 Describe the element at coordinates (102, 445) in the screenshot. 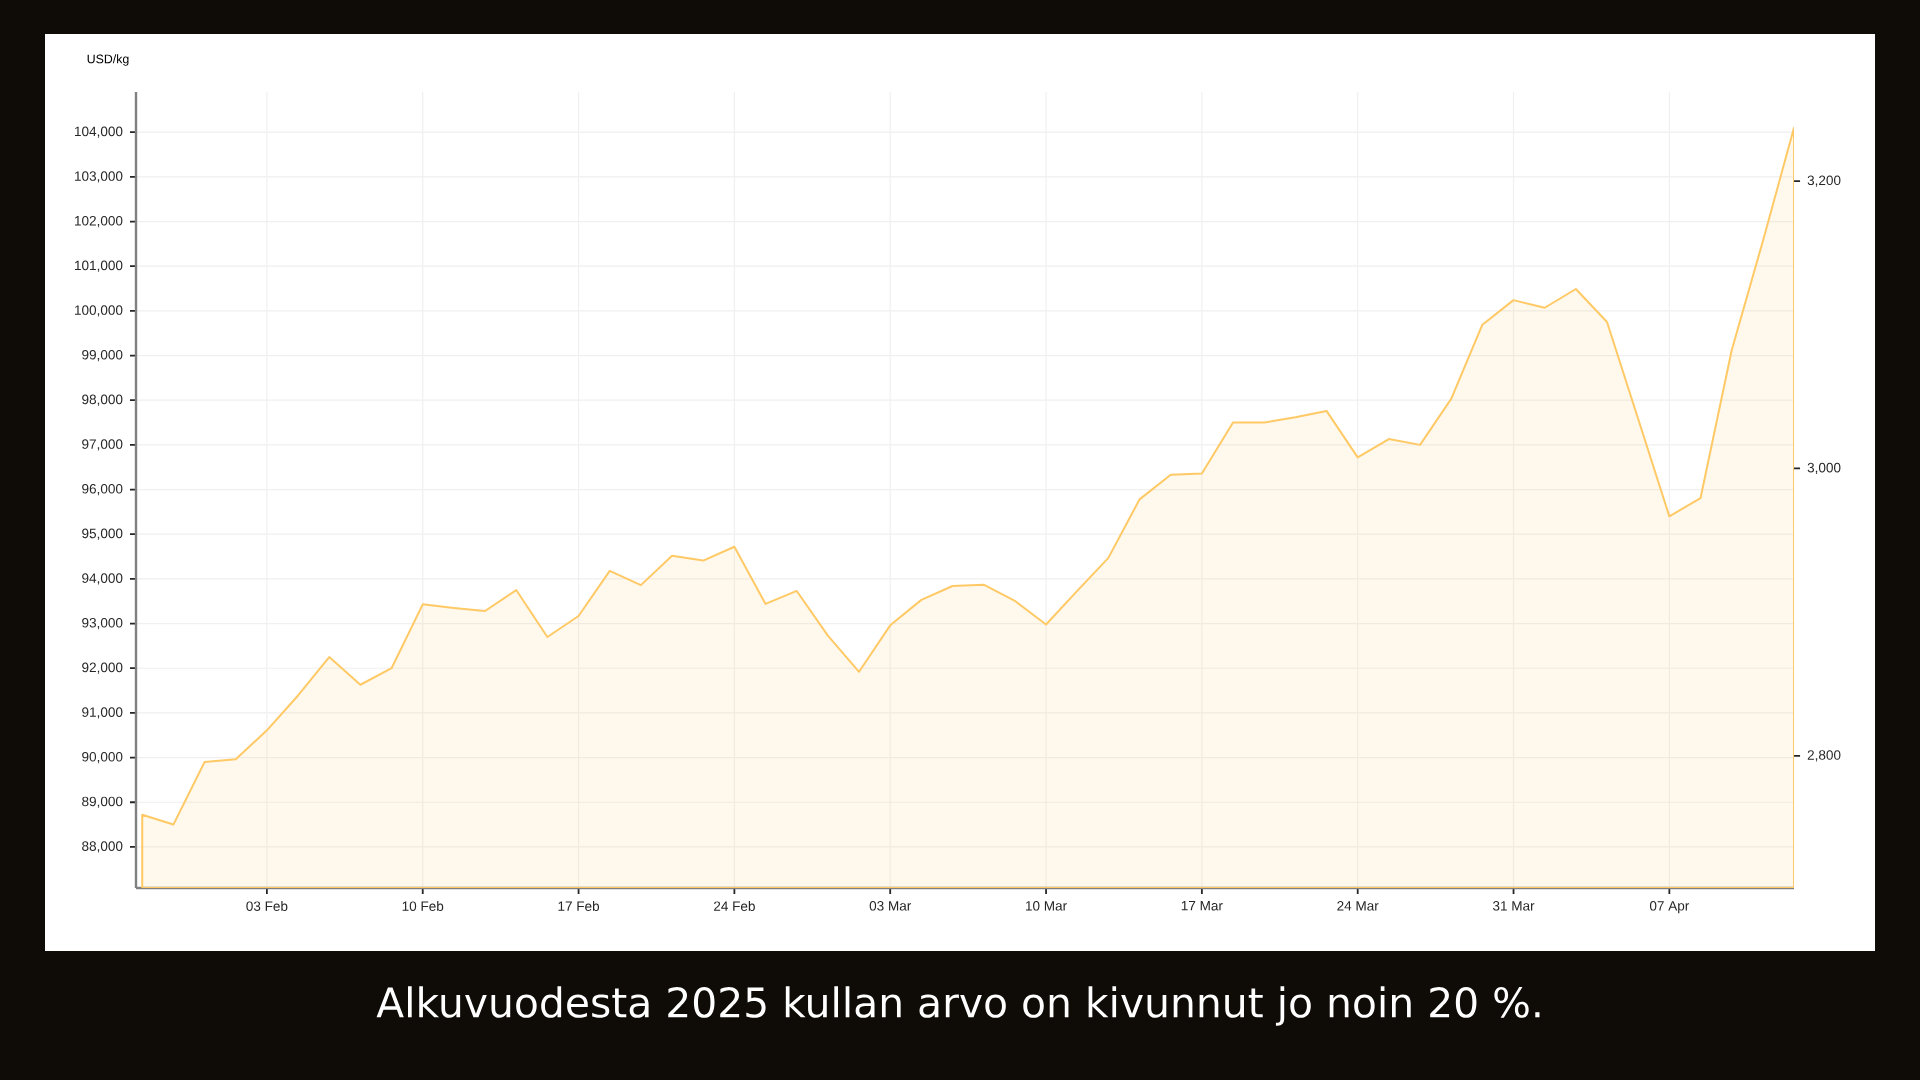

I see `y-tick-label: 97,000` at that location.